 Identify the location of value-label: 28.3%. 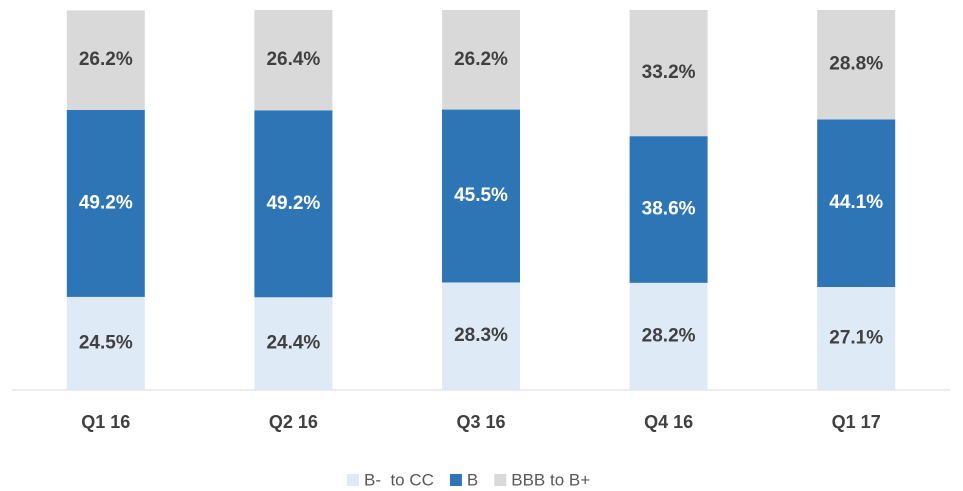
(481, 335).